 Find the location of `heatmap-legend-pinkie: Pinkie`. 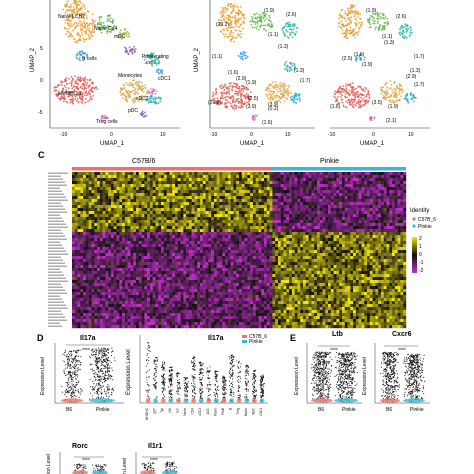

heatmap-legend-pinkie: Pinkie is located at coordinates (425, 227).